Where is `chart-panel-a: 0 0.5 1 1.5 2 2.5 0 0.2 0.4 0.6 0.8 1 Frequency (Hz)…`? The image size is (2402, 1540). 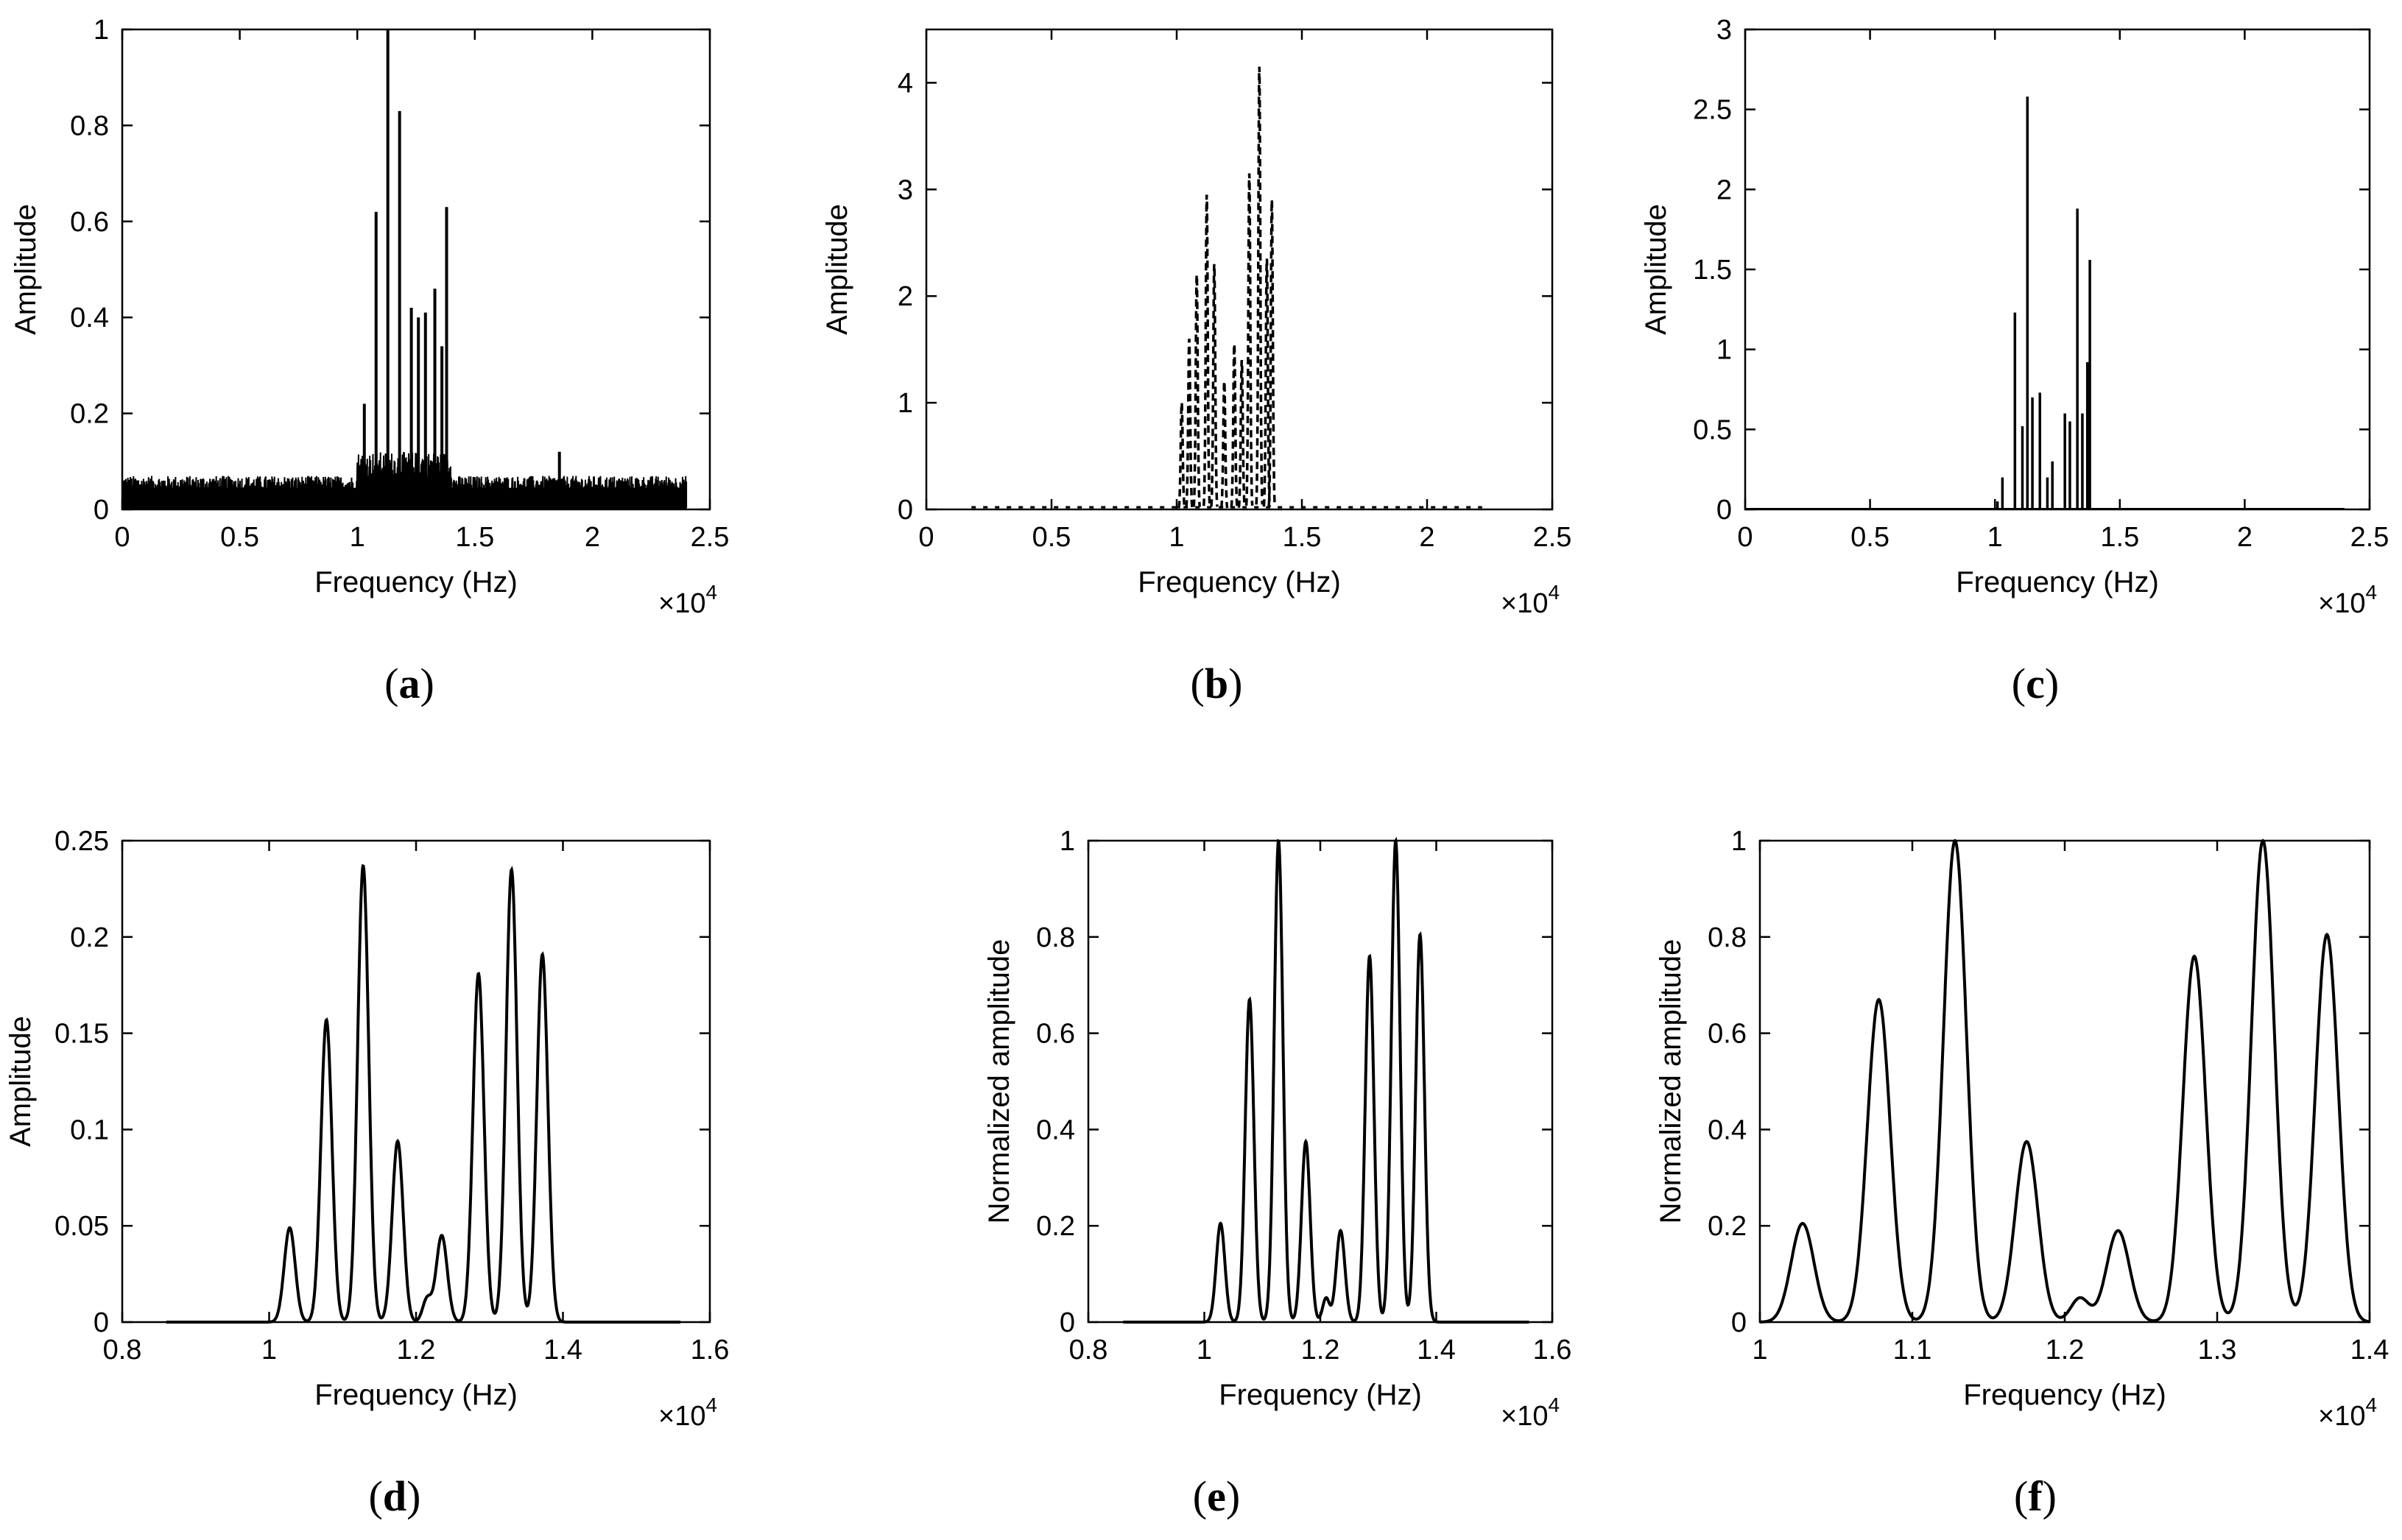 chart-panel-a: 0 0.5 1 1.5 2 2.5 0 0.2 0.4 0.6 0.8 1 Frequency (Hz)… is located at coordinates (369, 361).